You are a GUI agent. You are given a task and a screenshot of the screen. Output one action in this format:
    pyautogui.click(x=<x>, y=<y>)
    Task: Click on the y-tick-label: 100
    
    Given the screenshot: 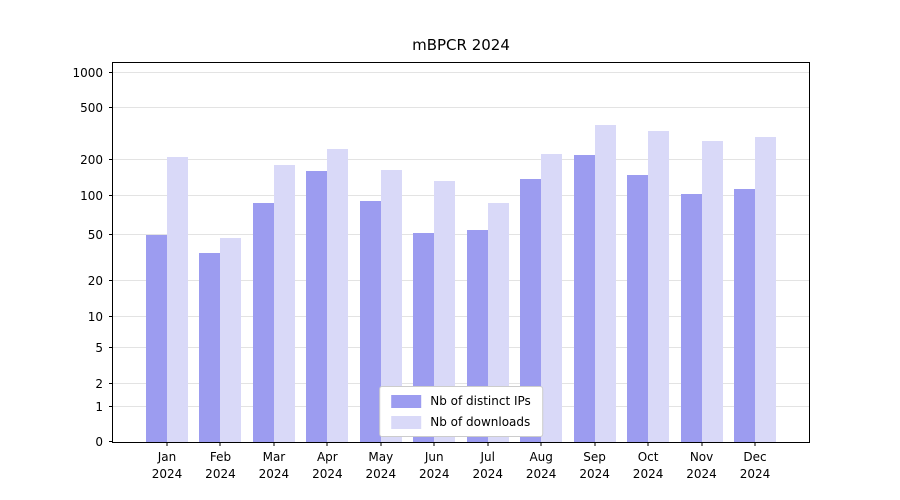 What is the action you would take?
    pyautogui.click(x=91, y=196)
    